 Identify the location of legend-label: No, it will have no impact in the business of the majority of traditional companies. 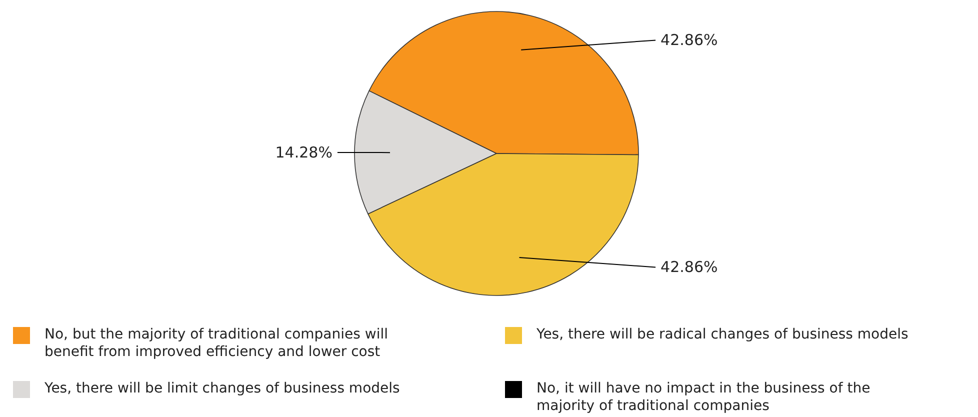
(703, 397).